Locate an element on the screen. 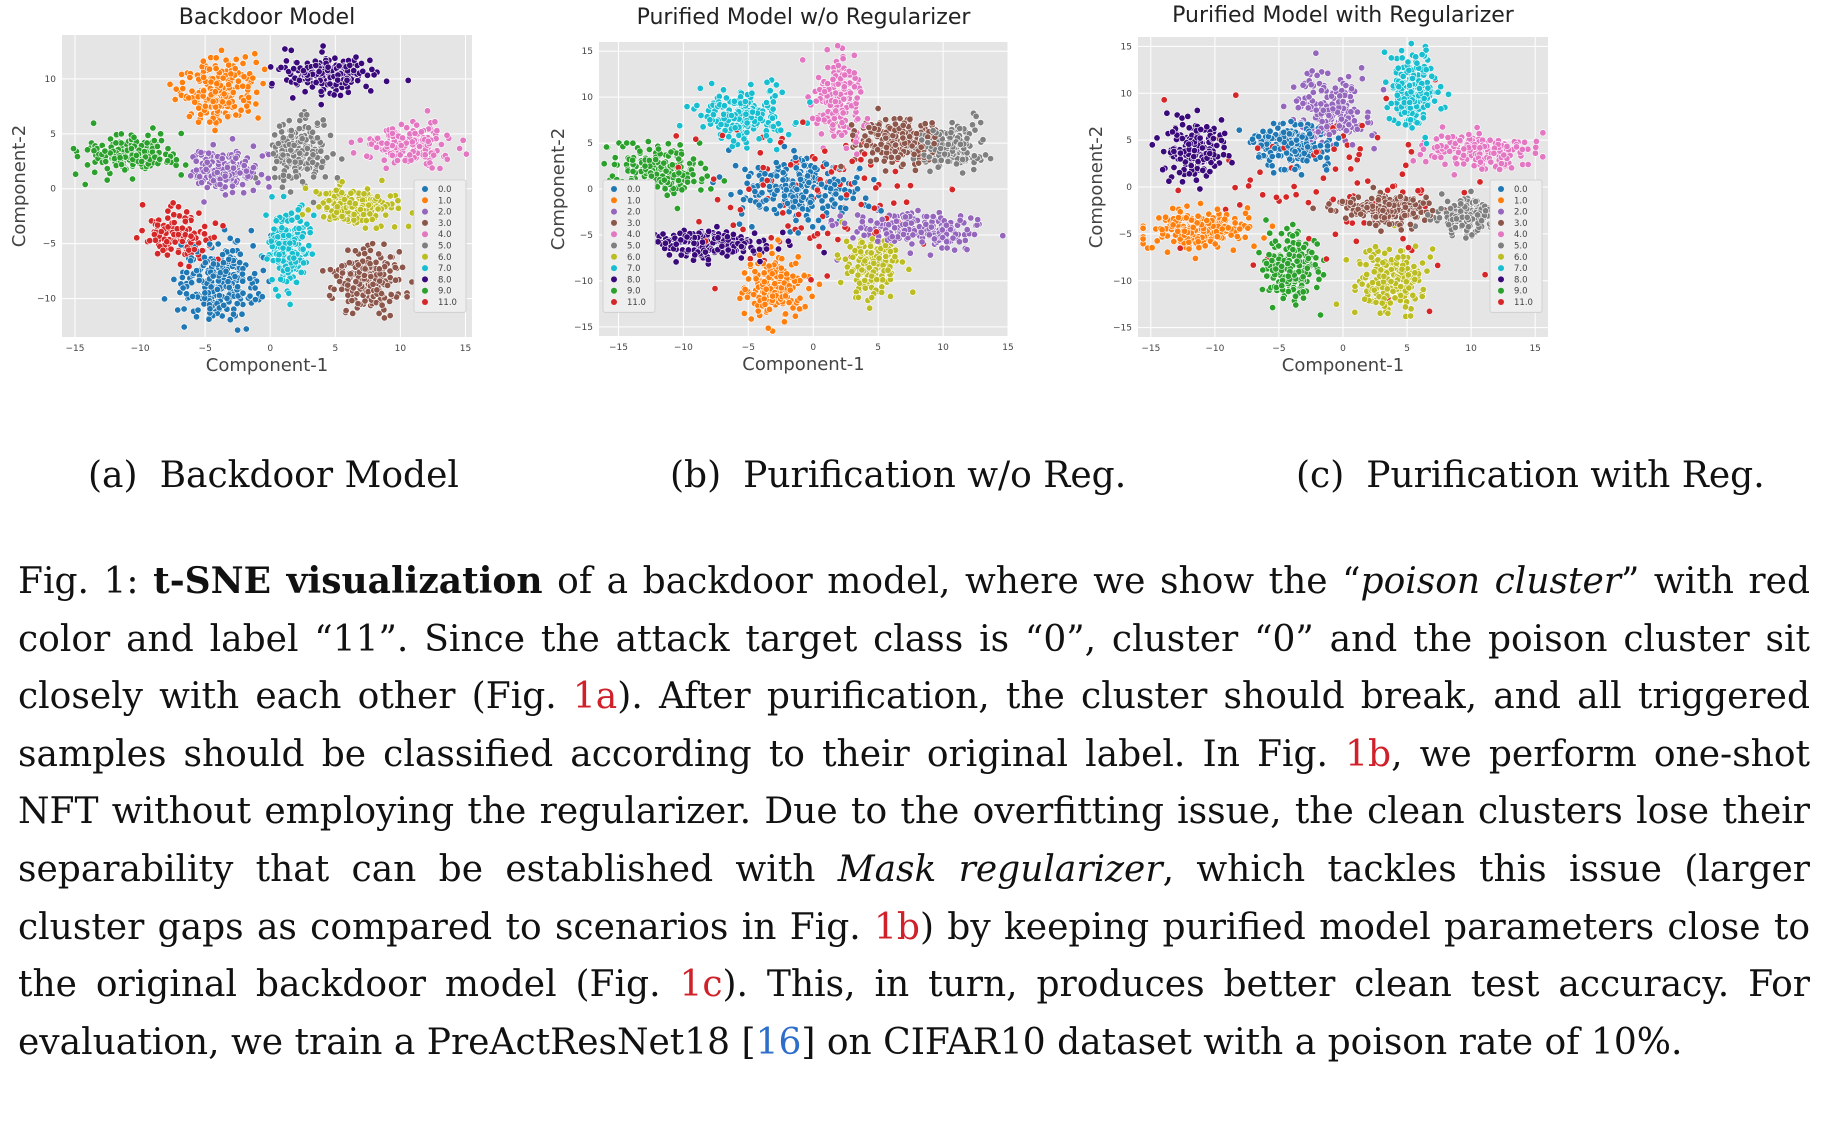 The width and height of the screenshot is (1828, 1144). x-tick-label: 0 is located at coordinates (813, 348).